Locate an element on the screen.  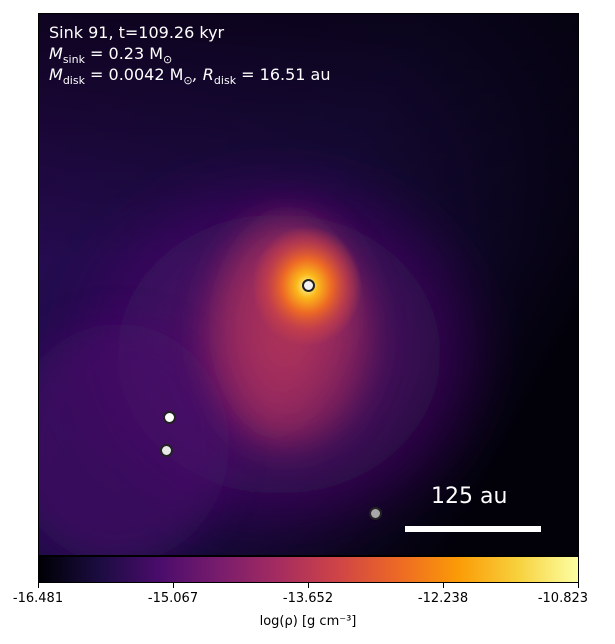
sink-mass-text: Msink = 0.23 M⊙ is located at coordinates (110, 56).